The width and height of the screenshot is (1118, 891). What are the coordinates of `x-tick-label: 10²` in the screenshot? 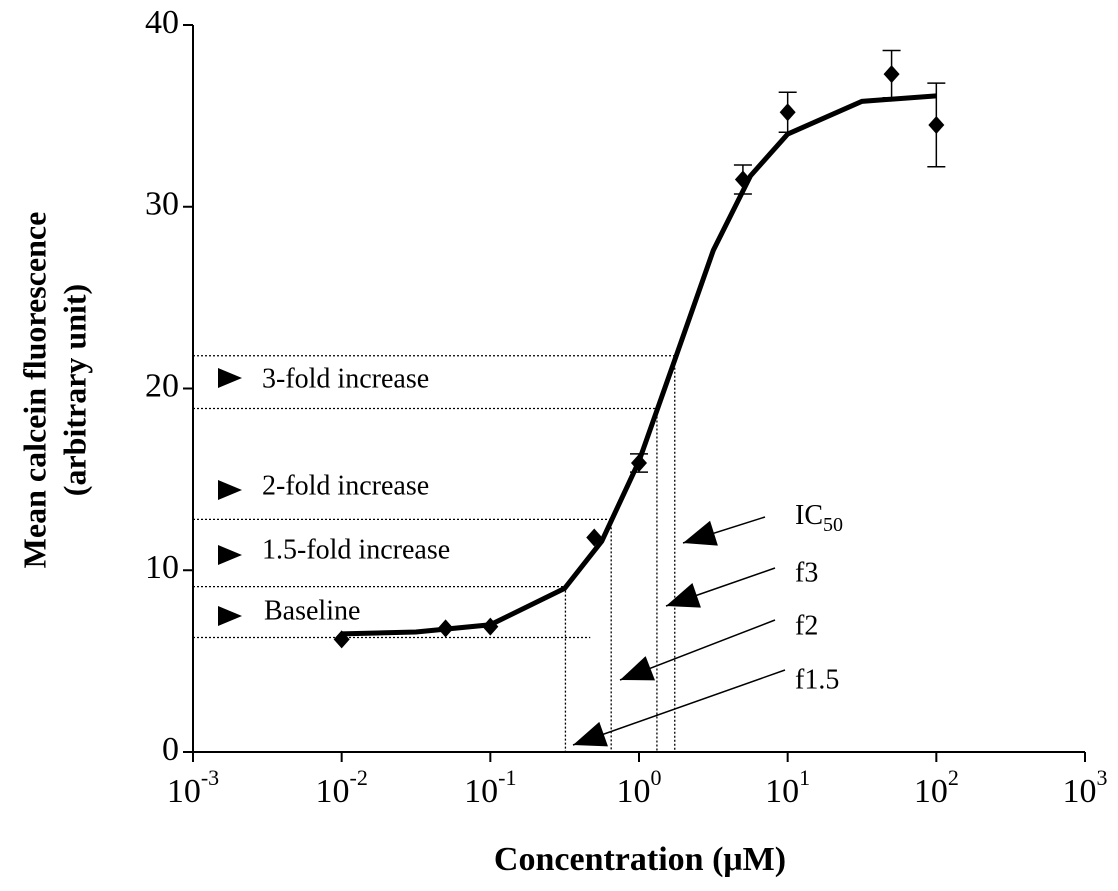 It's located at (936, 787).